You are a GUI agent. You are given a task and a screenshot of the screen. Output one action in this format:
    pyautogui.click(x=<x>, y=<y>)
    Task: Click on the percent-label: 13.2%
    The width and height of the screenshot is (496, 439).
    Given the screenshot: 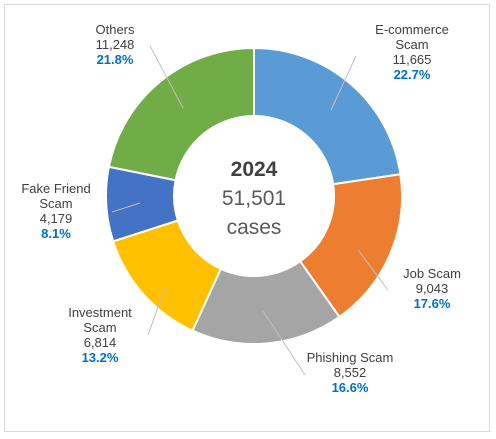 What is the action you would take?
    pyautogui.click(x=100, y=357)
    